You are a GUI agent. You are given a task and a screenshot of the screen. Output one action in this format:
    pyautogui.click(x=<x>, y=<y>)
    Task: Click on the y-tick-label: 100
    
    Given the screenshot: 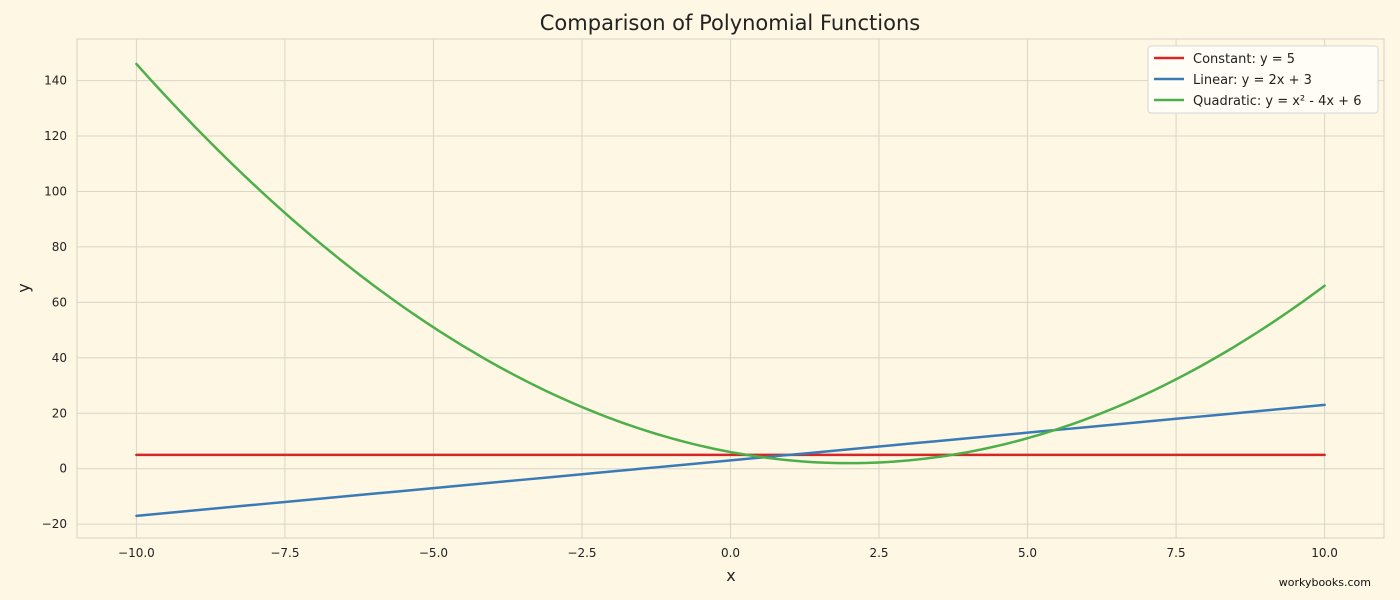 What is the action you would take?
    pyautogui.click(x=55, y=191)
    